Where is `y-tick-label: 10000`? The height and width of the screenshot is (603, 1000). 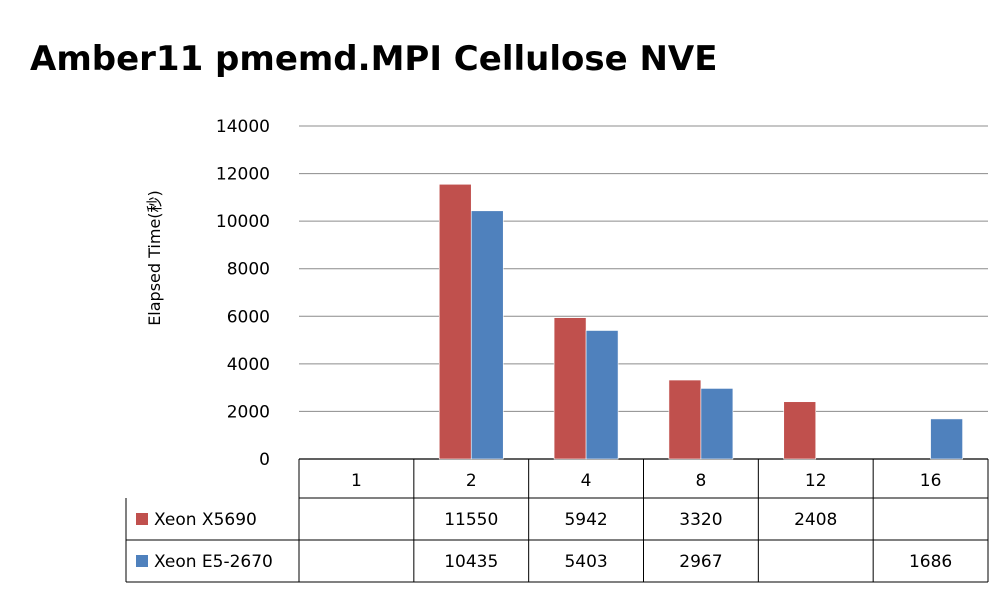 y-tick-label: 10000 is located at coordinates (243, 222).